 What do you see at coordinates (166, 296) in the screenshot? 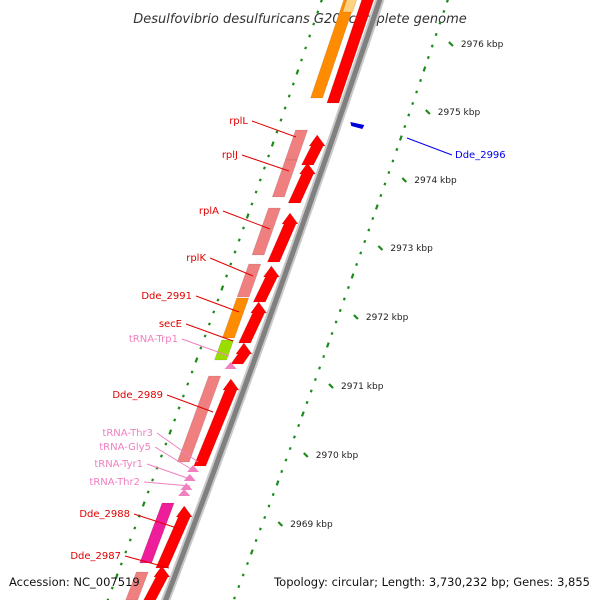
I see `gene-label: Dde_2991` at bounding box center [166, 296].